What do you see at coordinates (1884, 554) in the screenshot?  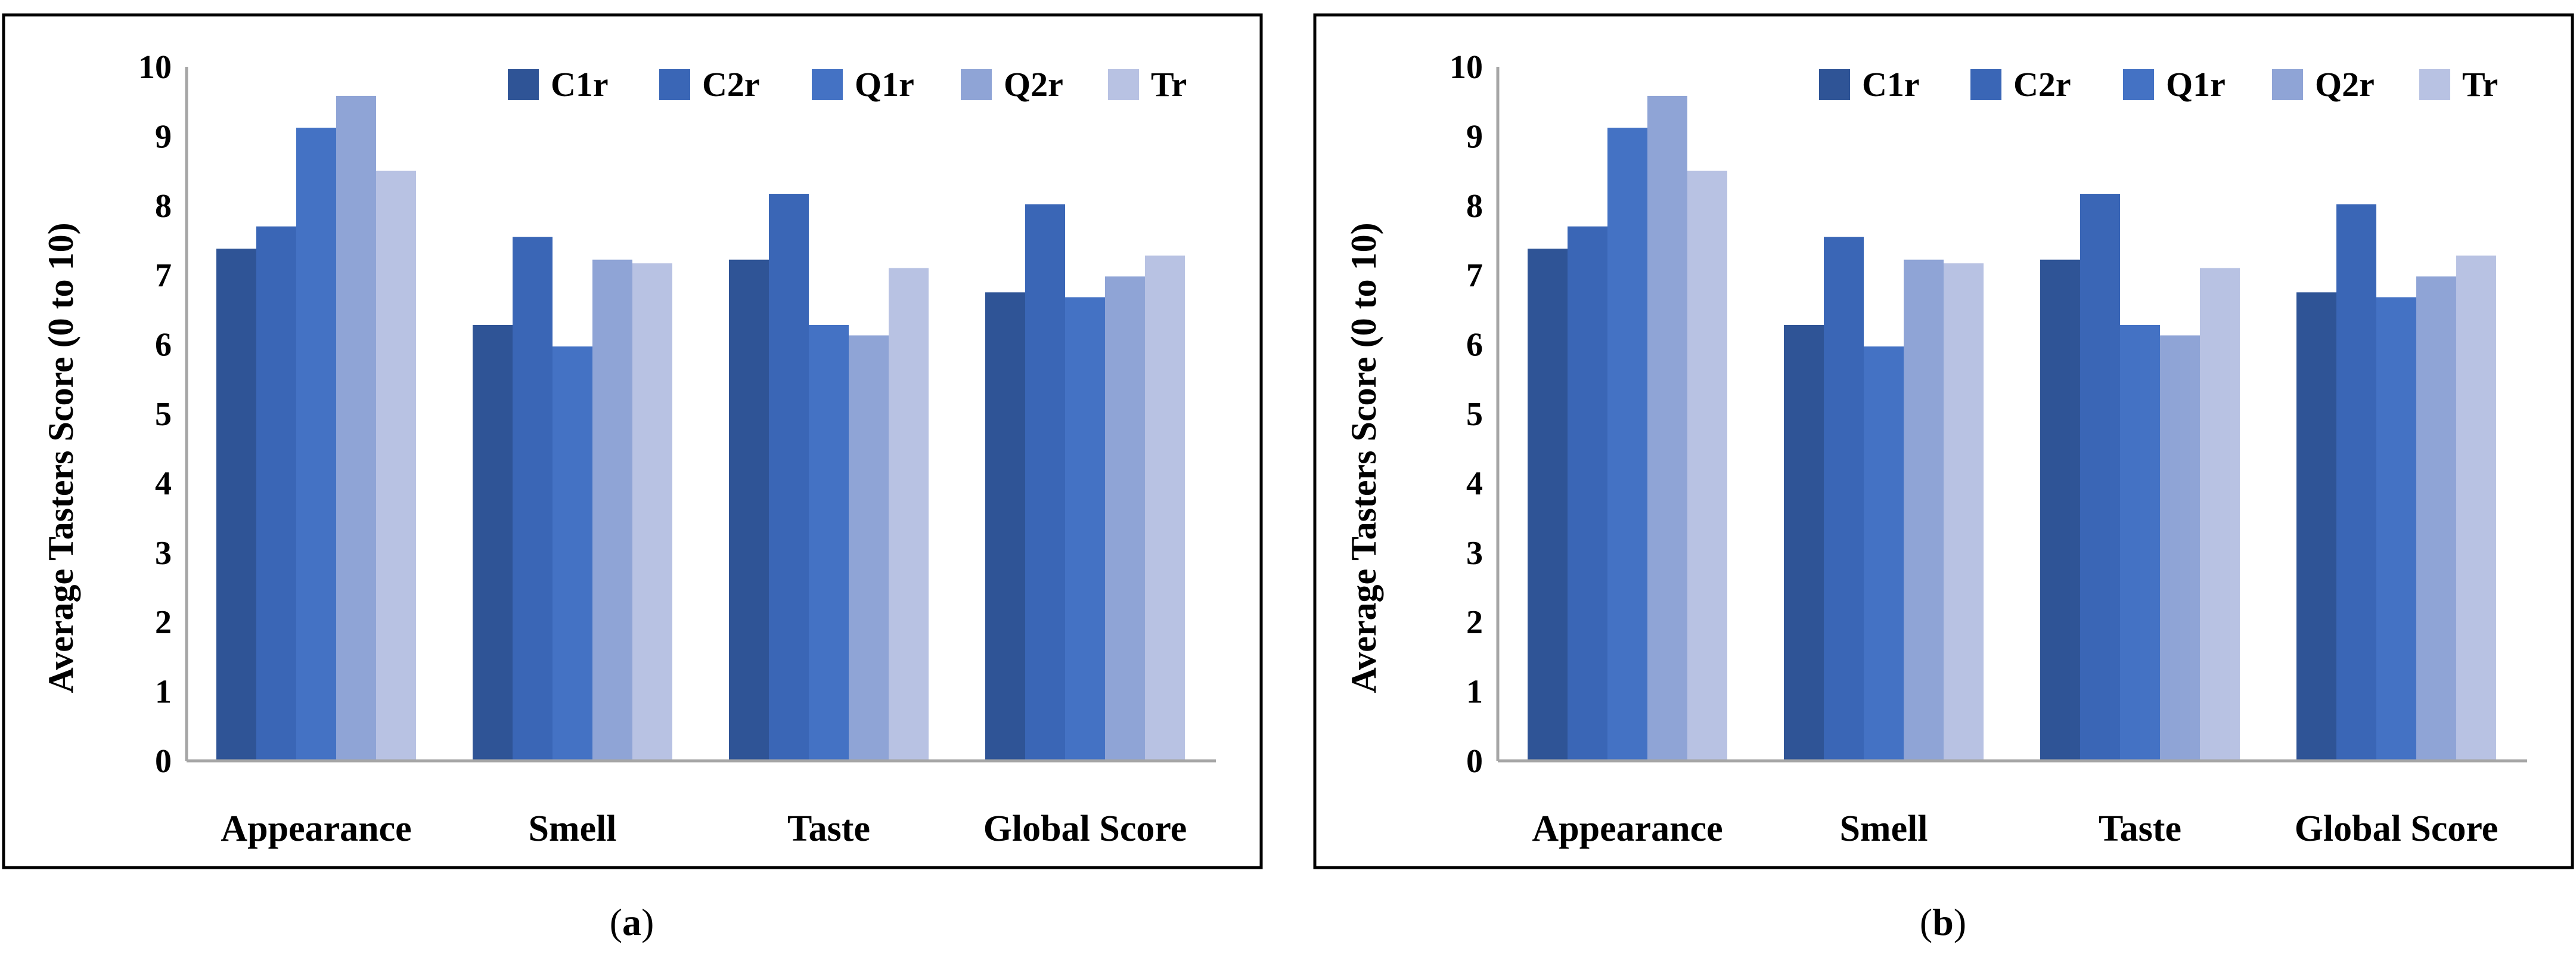 I see `bar-q1r-smell` at bounding box center [1884, 554].